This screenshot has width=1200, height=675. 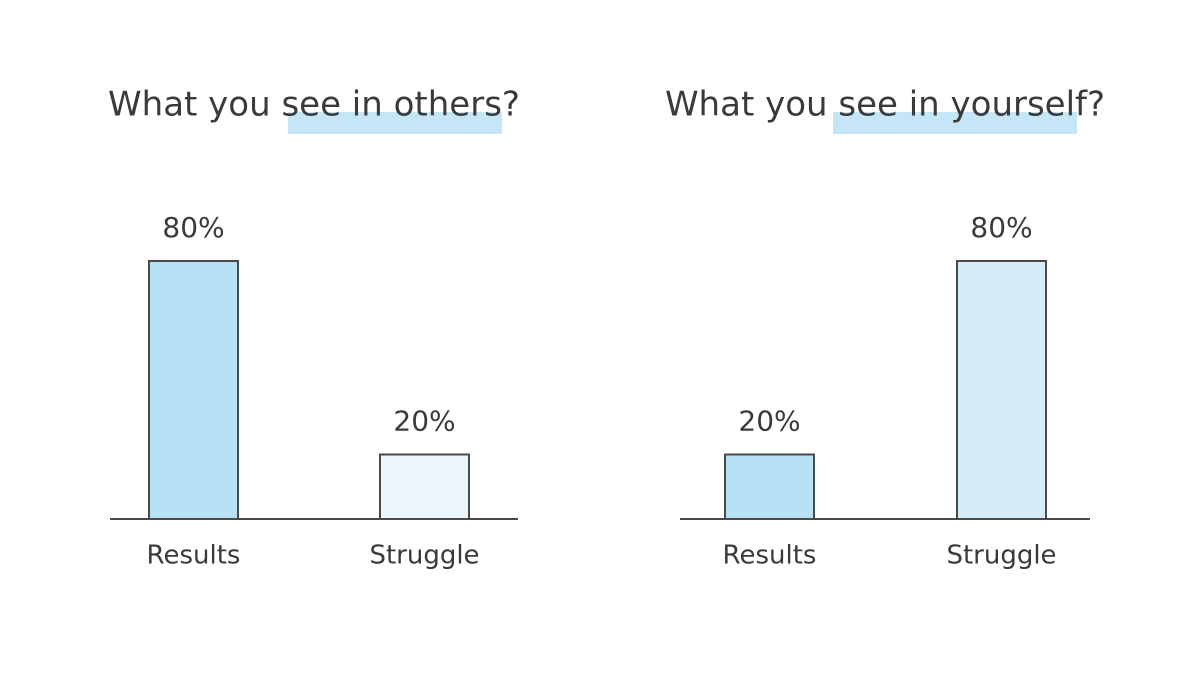 I want to click on chart-title: What you see in others?, so click(x=314, y=105).